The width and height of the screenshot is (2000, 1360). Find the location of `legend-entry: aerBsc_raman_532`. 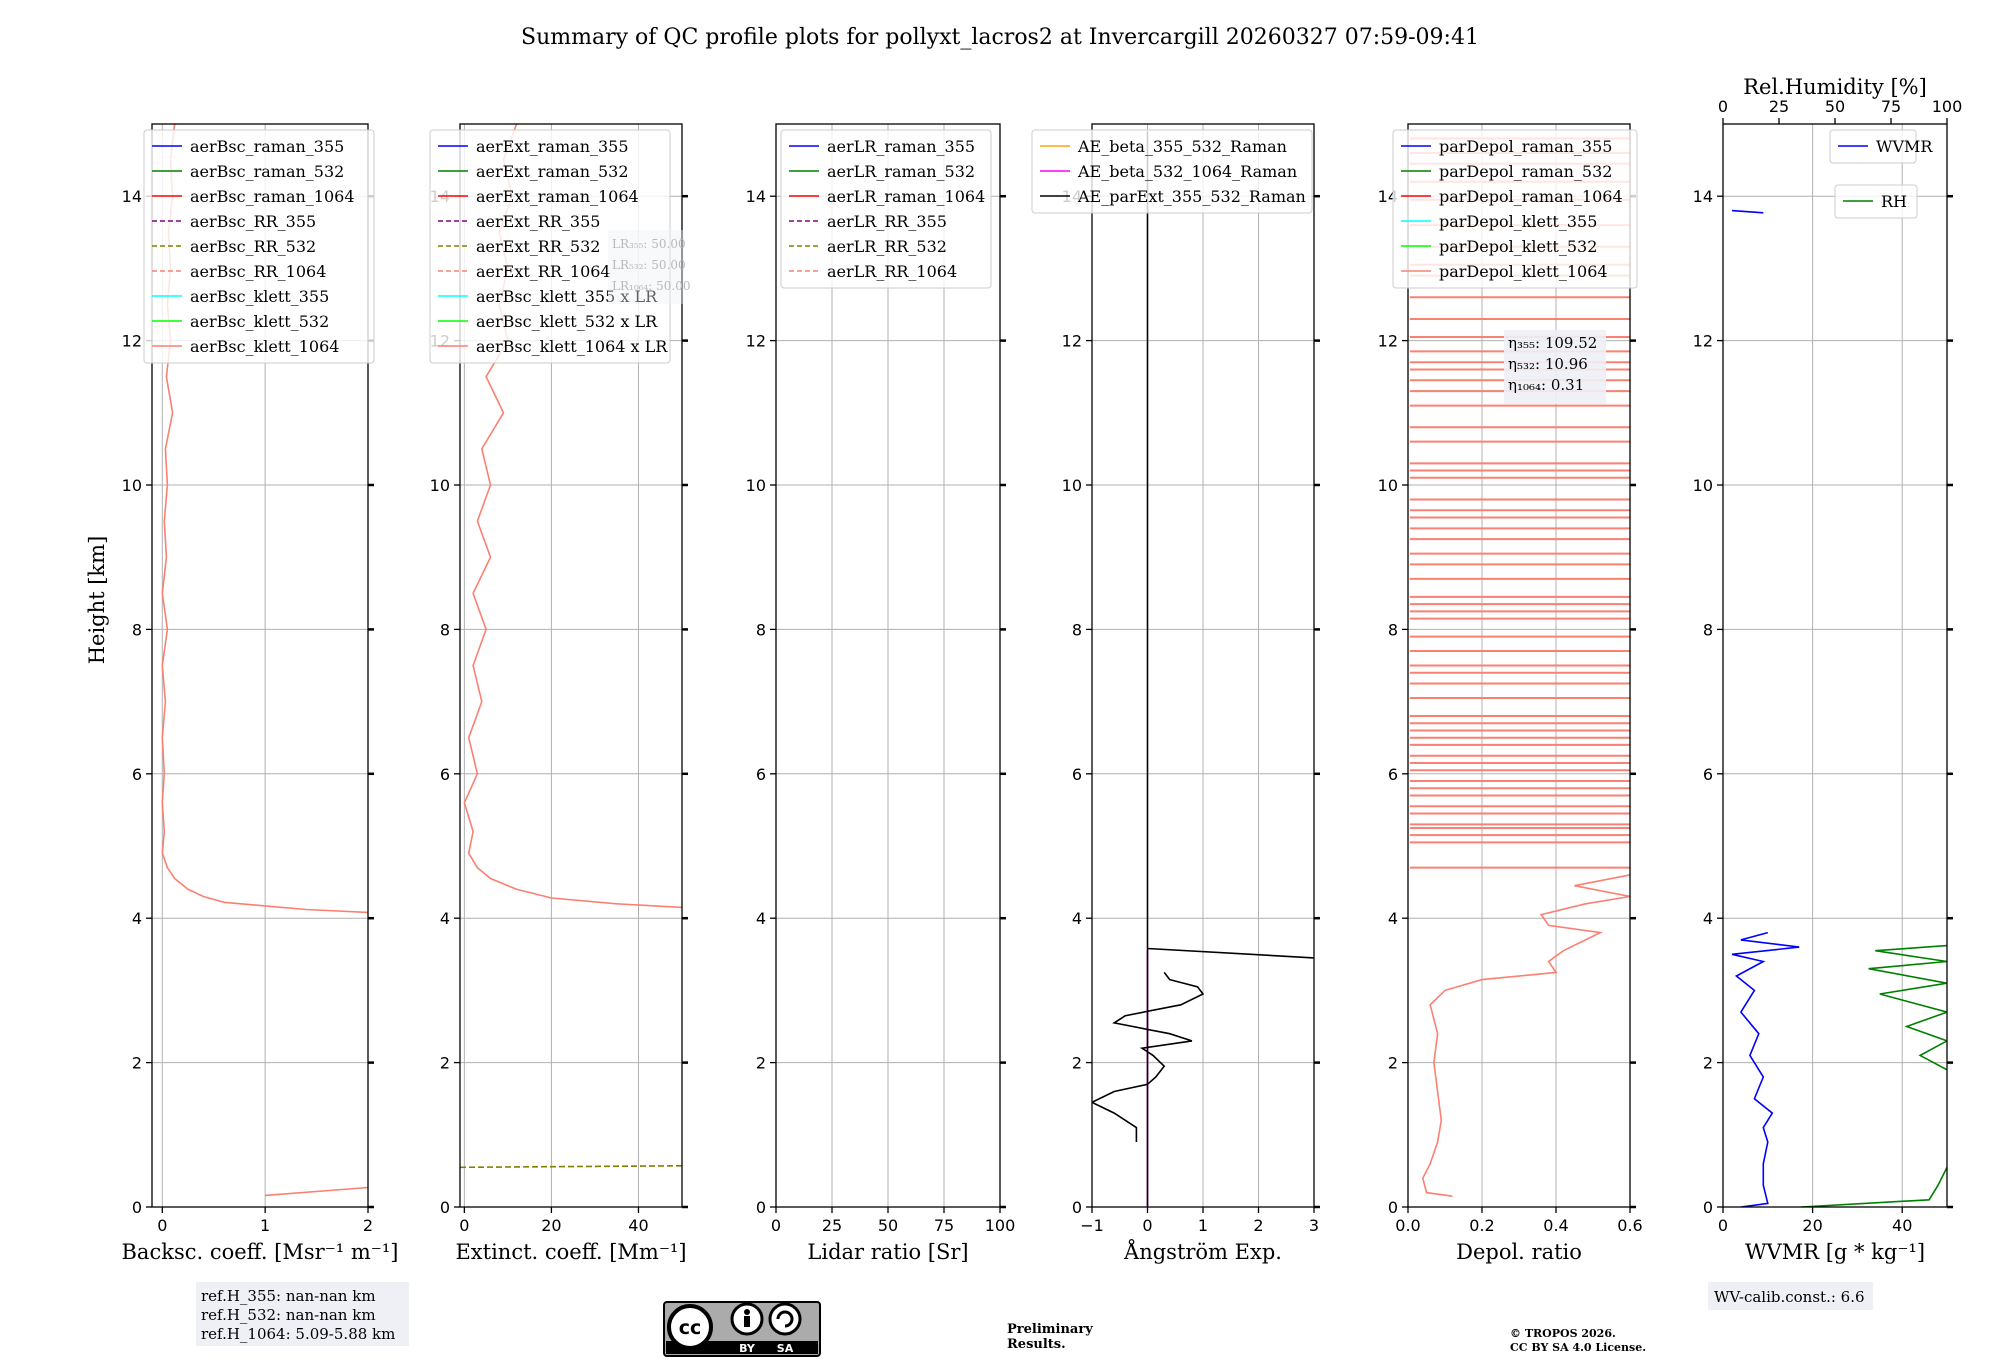

legend-entry: aerBsc_raman_532 is located at coordinates (267, 171).